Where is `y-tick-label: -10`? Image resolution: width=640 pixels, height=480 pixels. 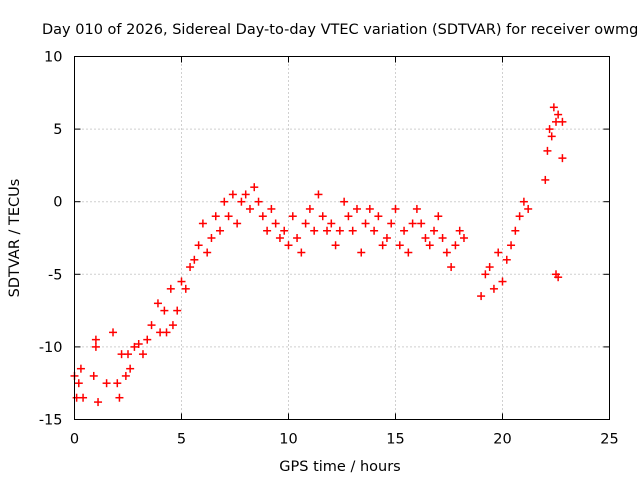
y-tick-label: -10 is located at coordinates (51, 348).